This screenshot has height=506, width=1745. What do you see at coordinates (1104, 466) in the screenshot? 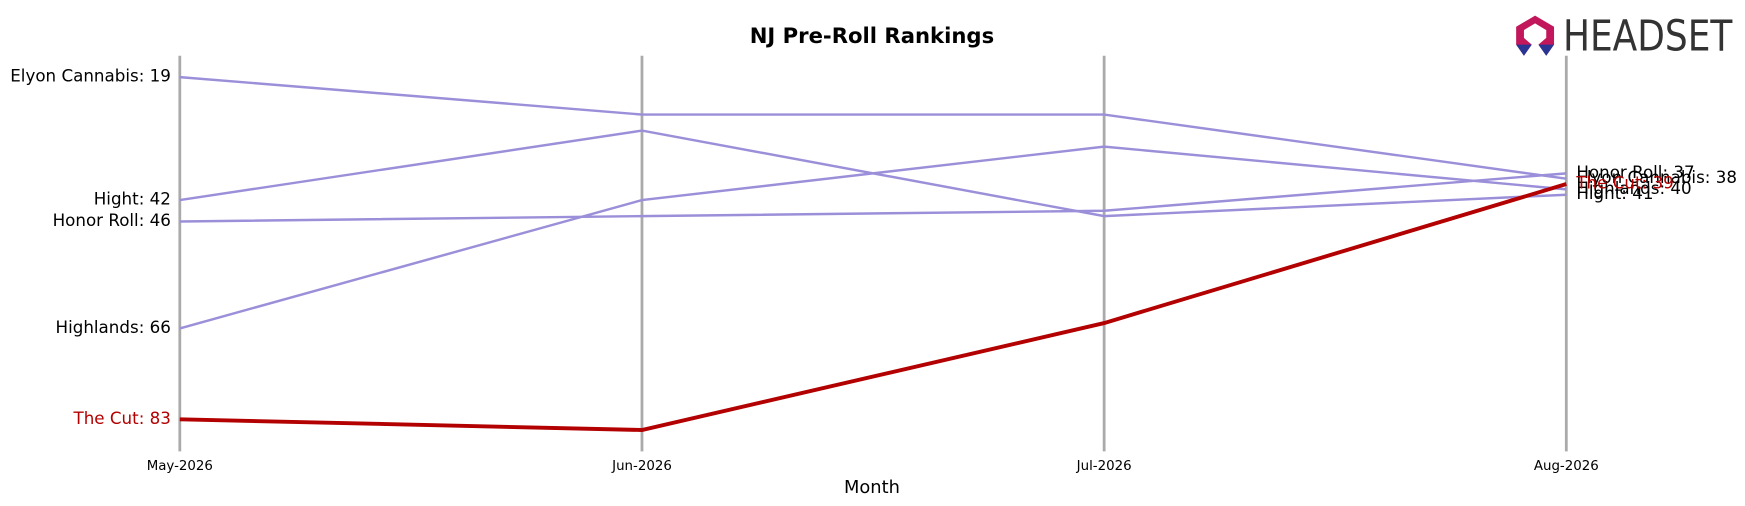
I see `x-tick-label: Jul-2026` at bounding box center [1104, 466].